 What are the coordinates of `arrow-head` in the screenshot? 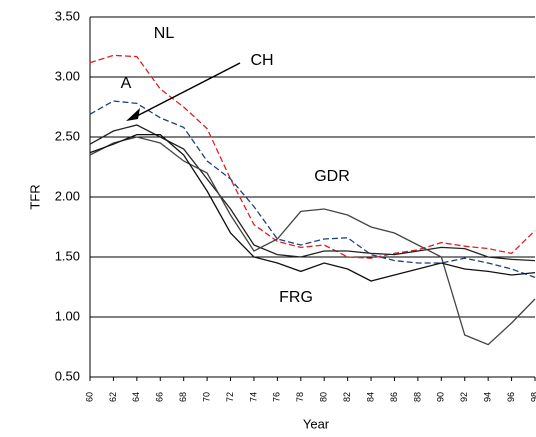 It's located at (133, 114).